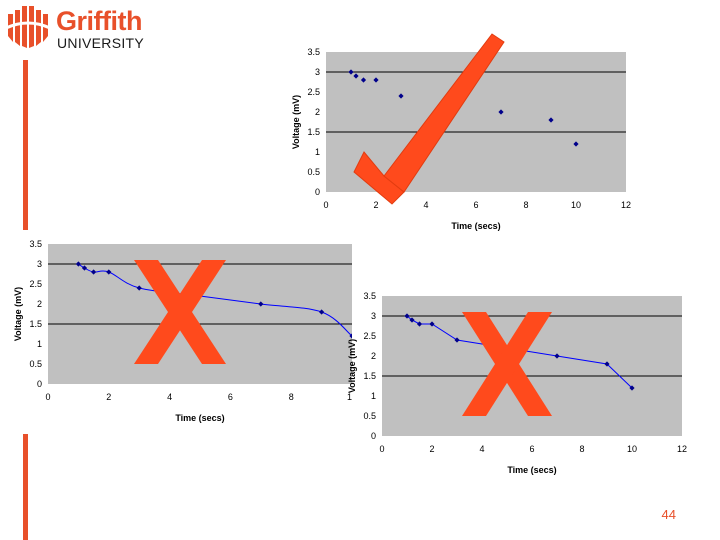 This screenshot has height=540, width=720. What do you see at coordinates (429, 119) in the screenshot?
I see `check-mark-icon` at bounding box center [429, 119].